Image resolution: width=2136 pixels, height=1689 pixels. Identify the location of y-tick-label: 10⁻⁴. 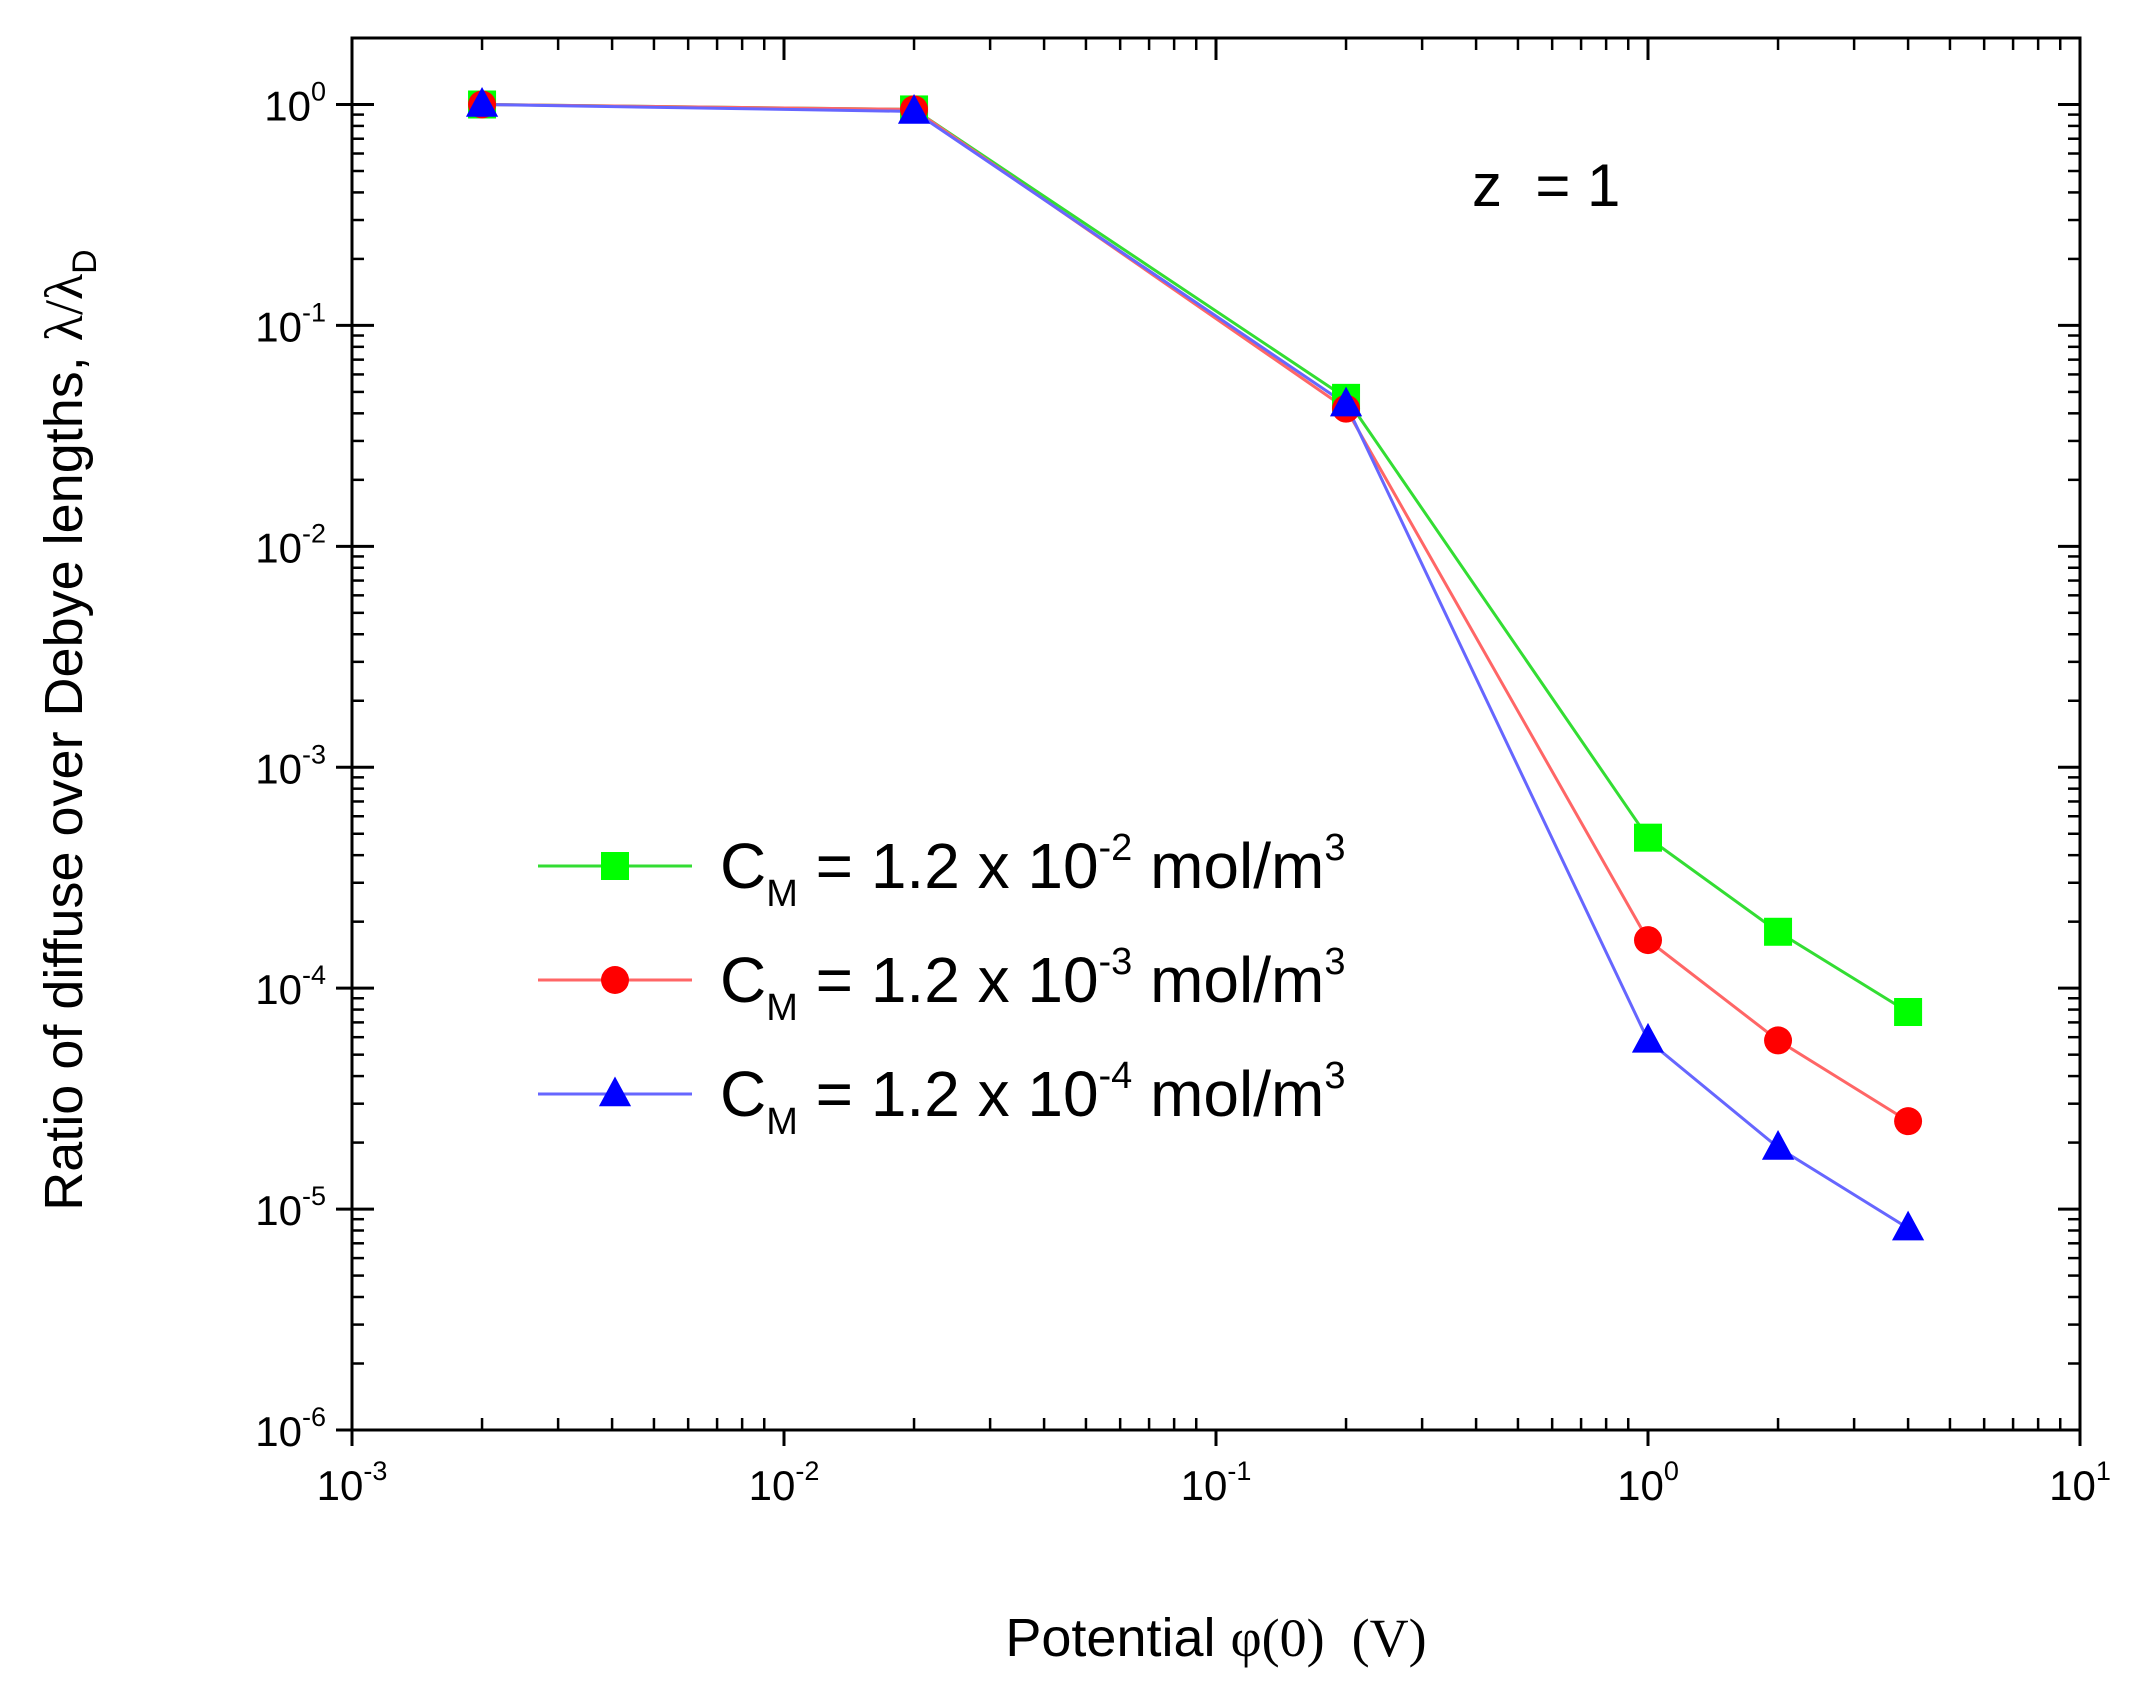
(290, 986).